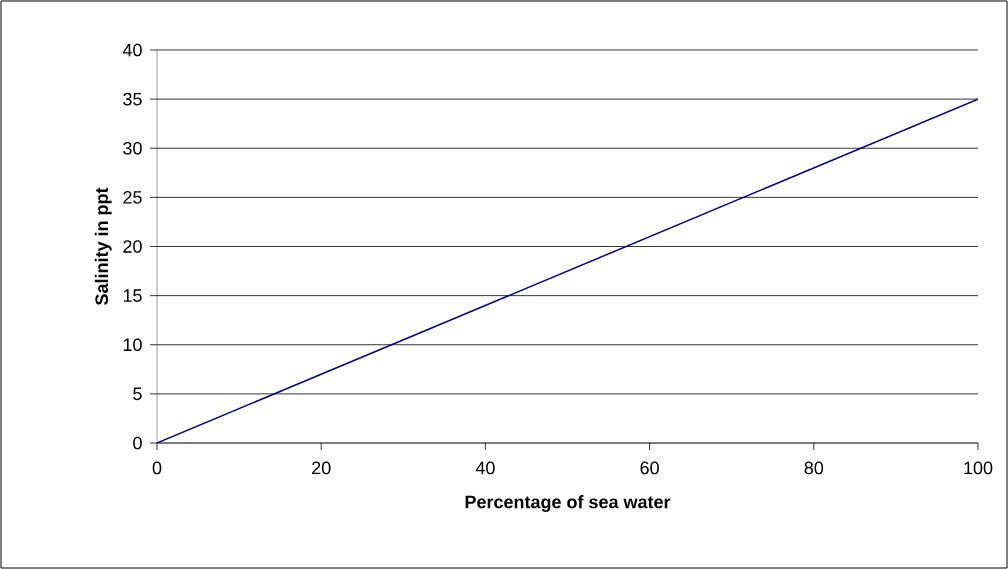 This screenshot has height=569, width=1008. What do you see at coordinates (132, 295) in the screenshot?
I see `y-tick-label: 15` at bounding box center [132, 295].